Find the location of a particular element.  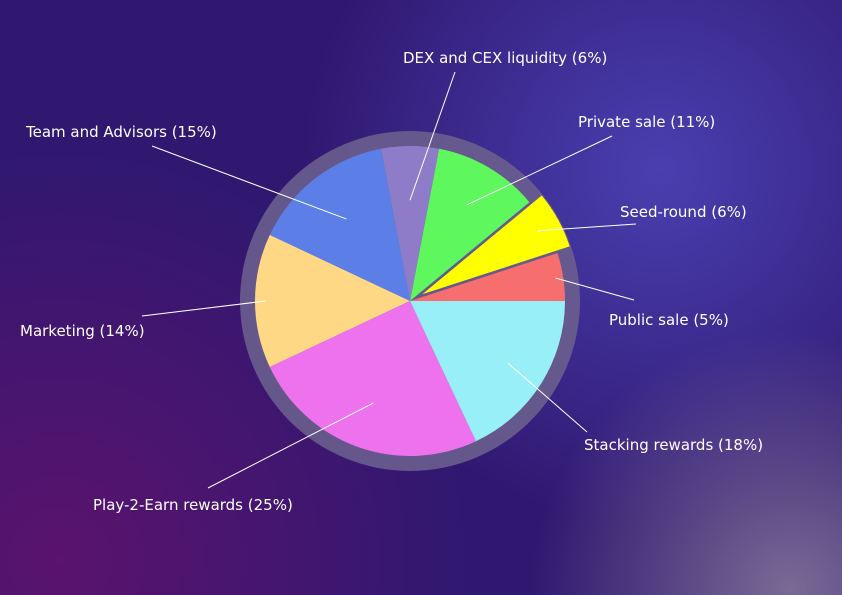

slice-label-dex-cex-liquidity: DEX and CEX liquidity (6%) is located at coordinates (505, 58).